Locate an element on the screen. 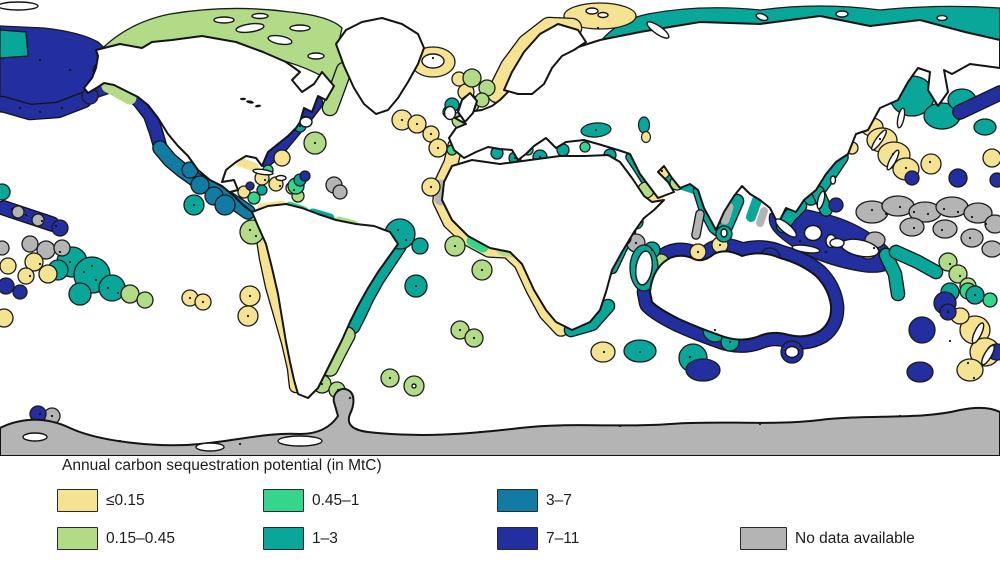  legend-label-7-11: 7–11 is located at coordinates (563, 538).